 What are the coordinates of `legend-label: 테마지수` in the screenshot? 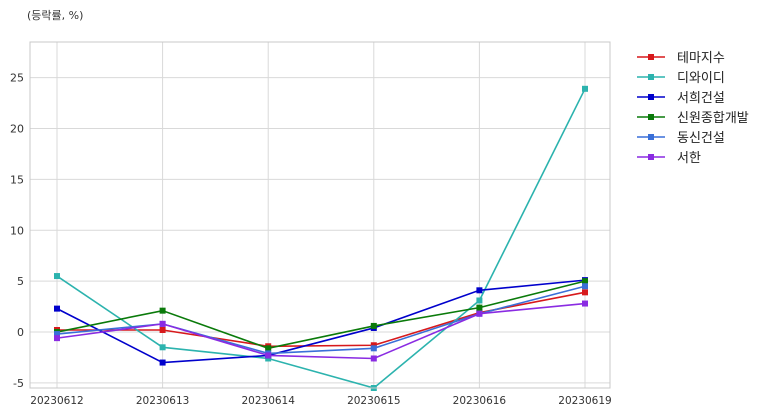 It's located at (701, 58).